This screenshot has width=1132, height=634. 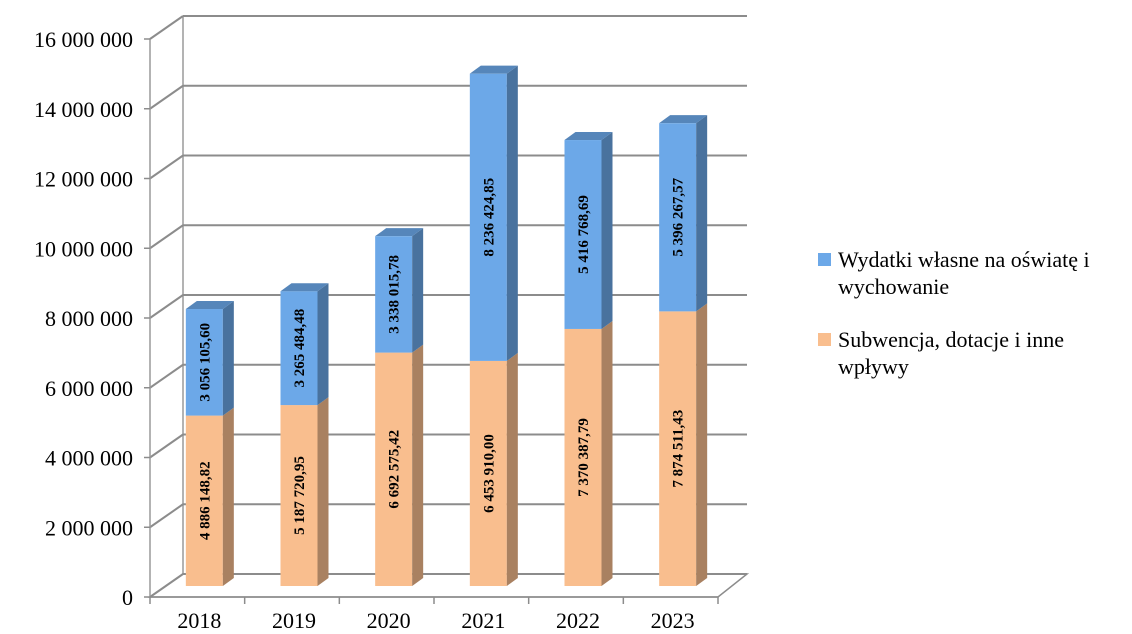 I want to click on data-label-2018-series-2: 3 056 105,60, so click(x=205, y=362).